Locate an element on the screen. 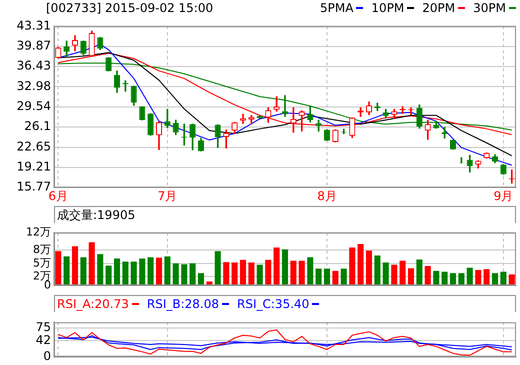  y-tick-label: 29.54 is located at coordinates (33, 106).